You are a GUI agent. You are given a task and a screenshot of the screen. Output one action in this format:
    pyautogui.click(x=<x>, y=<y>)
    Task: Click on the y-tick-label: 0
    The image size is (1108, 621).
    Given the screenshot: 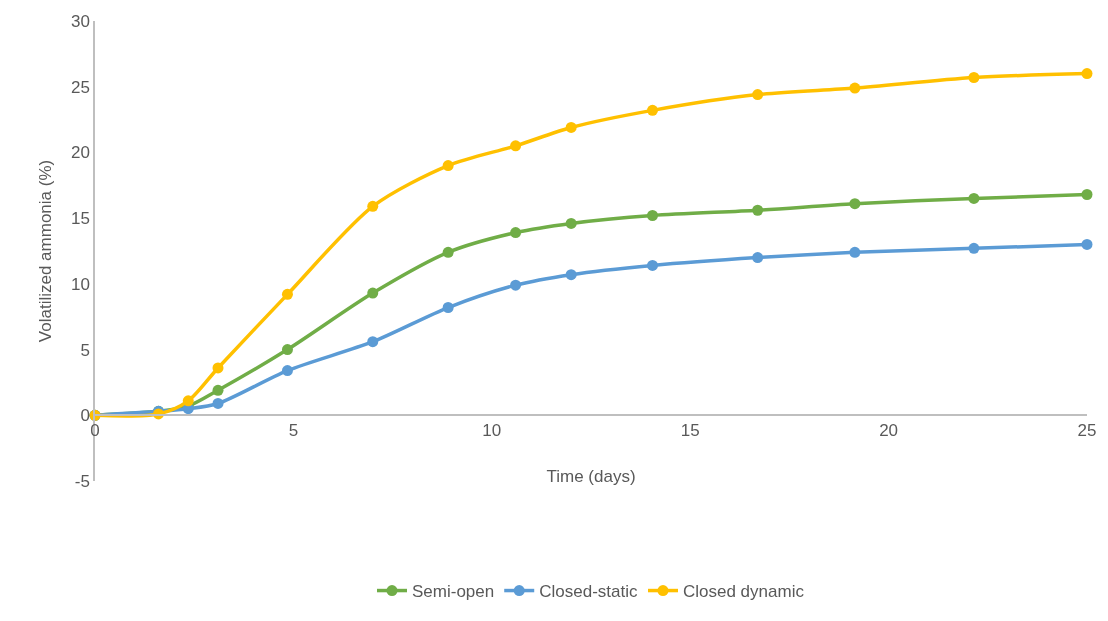 What is the action you would take?
    pyautogui.click(x=85, y=416)
    